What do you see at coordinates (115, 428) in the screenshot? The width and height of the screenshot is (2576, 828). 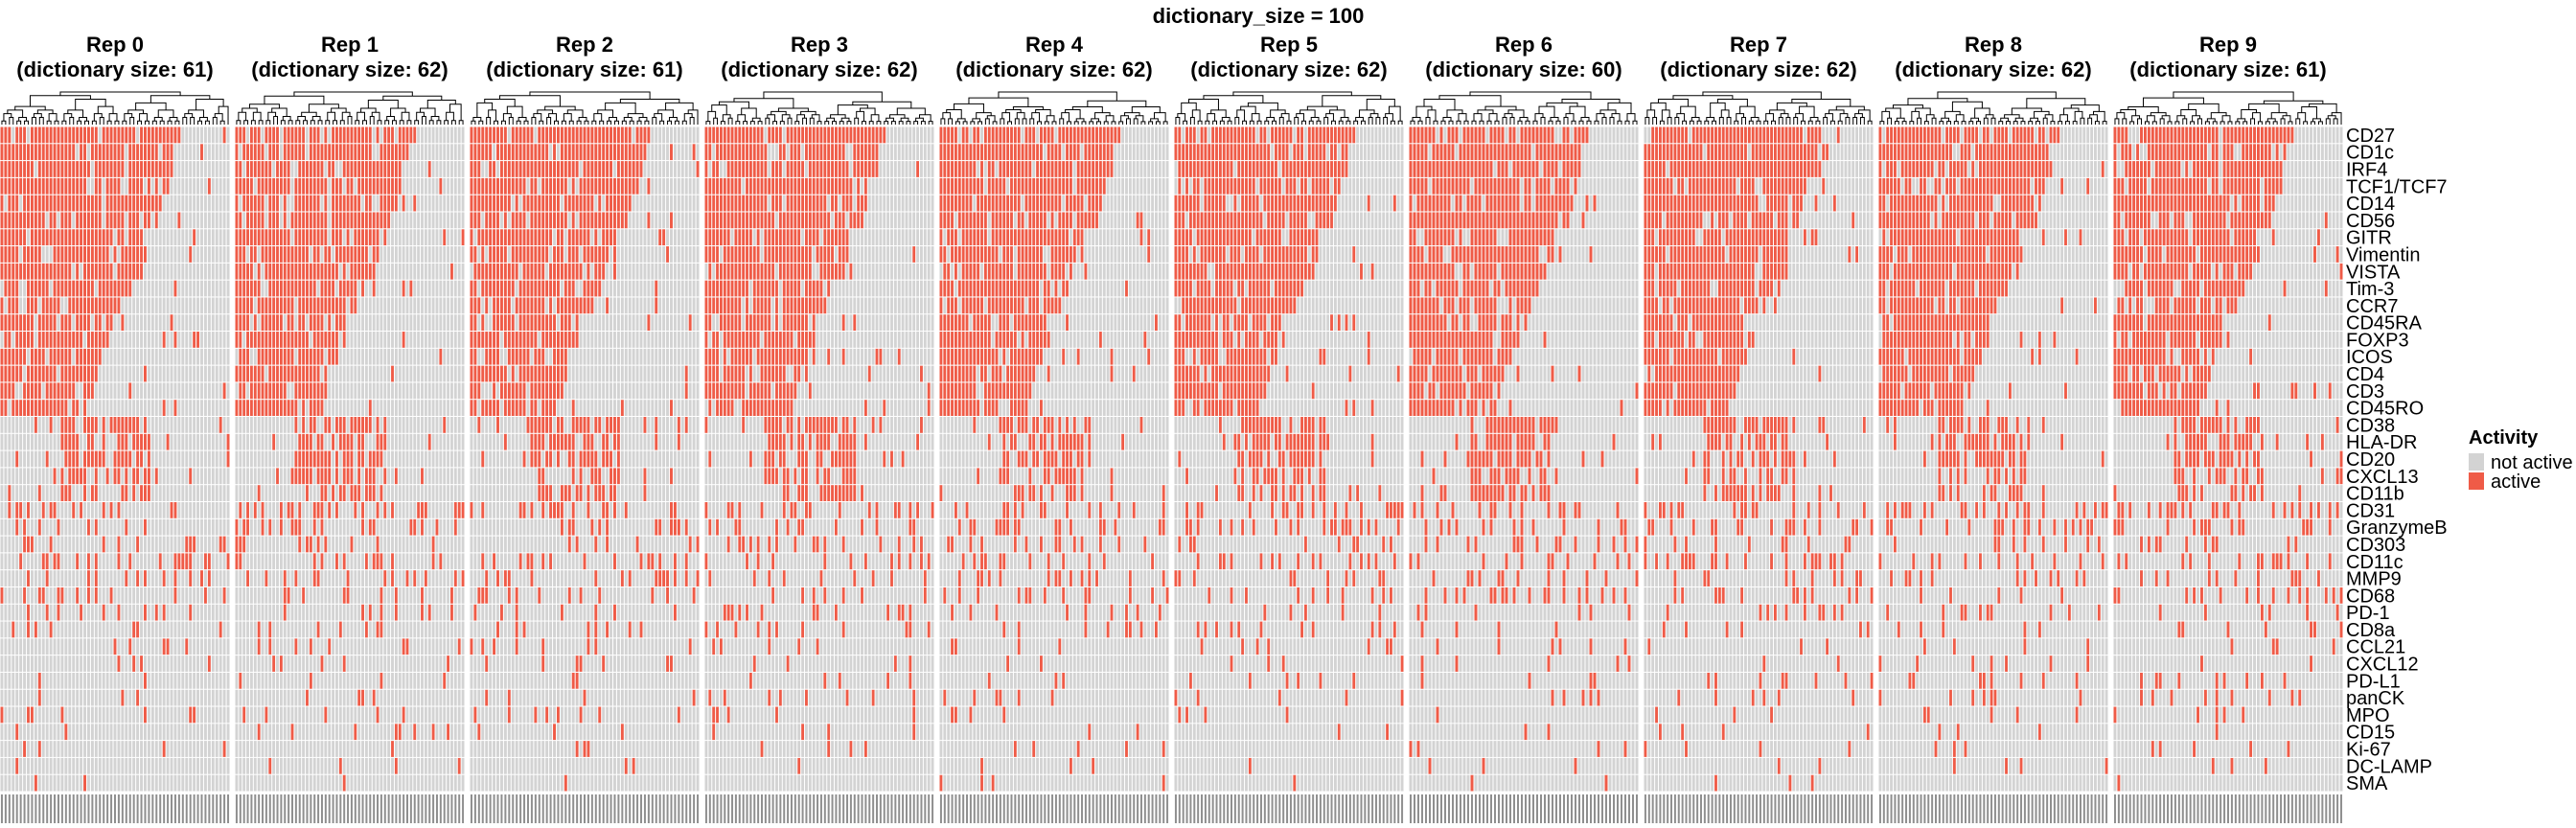 I see `panel-rep-0: Rep 0(dictionary size: 61)` at bounding box center [115, 428].